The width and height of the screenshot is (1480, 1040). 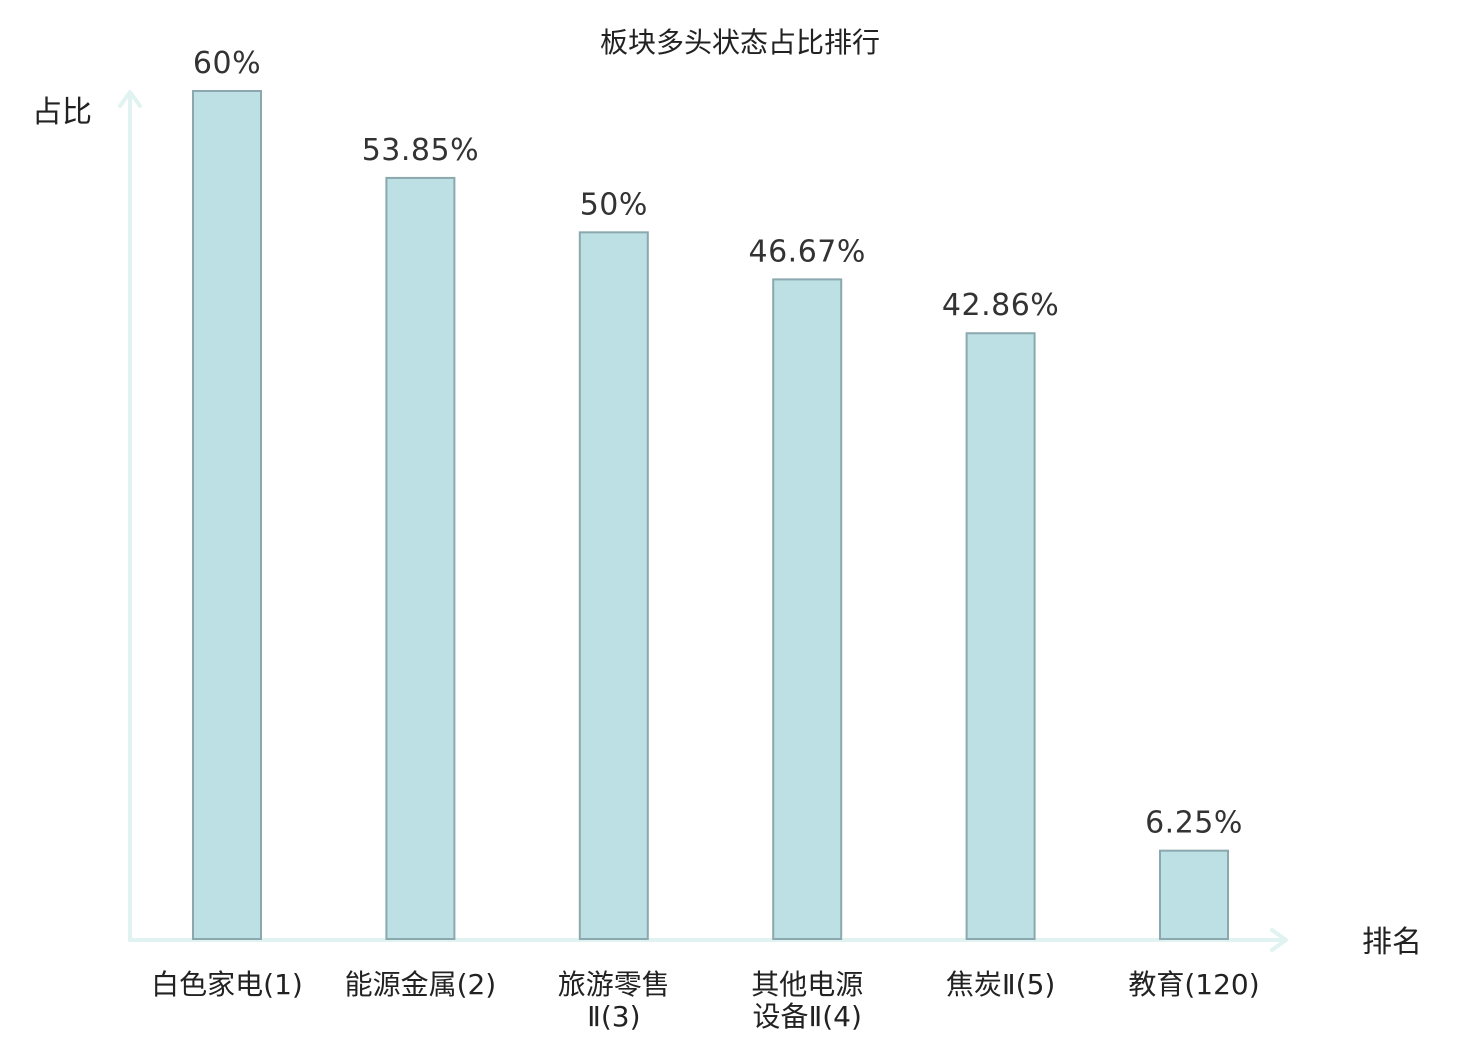 I want to click on y-axis-line, so click(x=130, y=516).